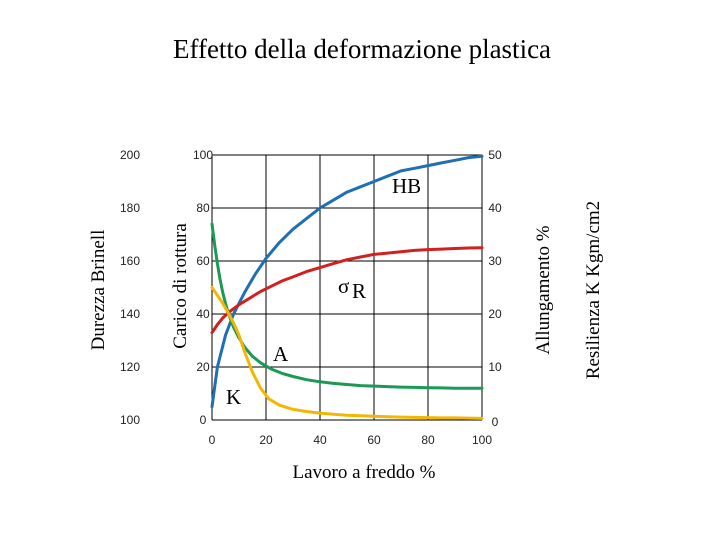  Describe the element at coordinates (266, 440) in the screenshot. I see `x-tick-label: 20` at that location.